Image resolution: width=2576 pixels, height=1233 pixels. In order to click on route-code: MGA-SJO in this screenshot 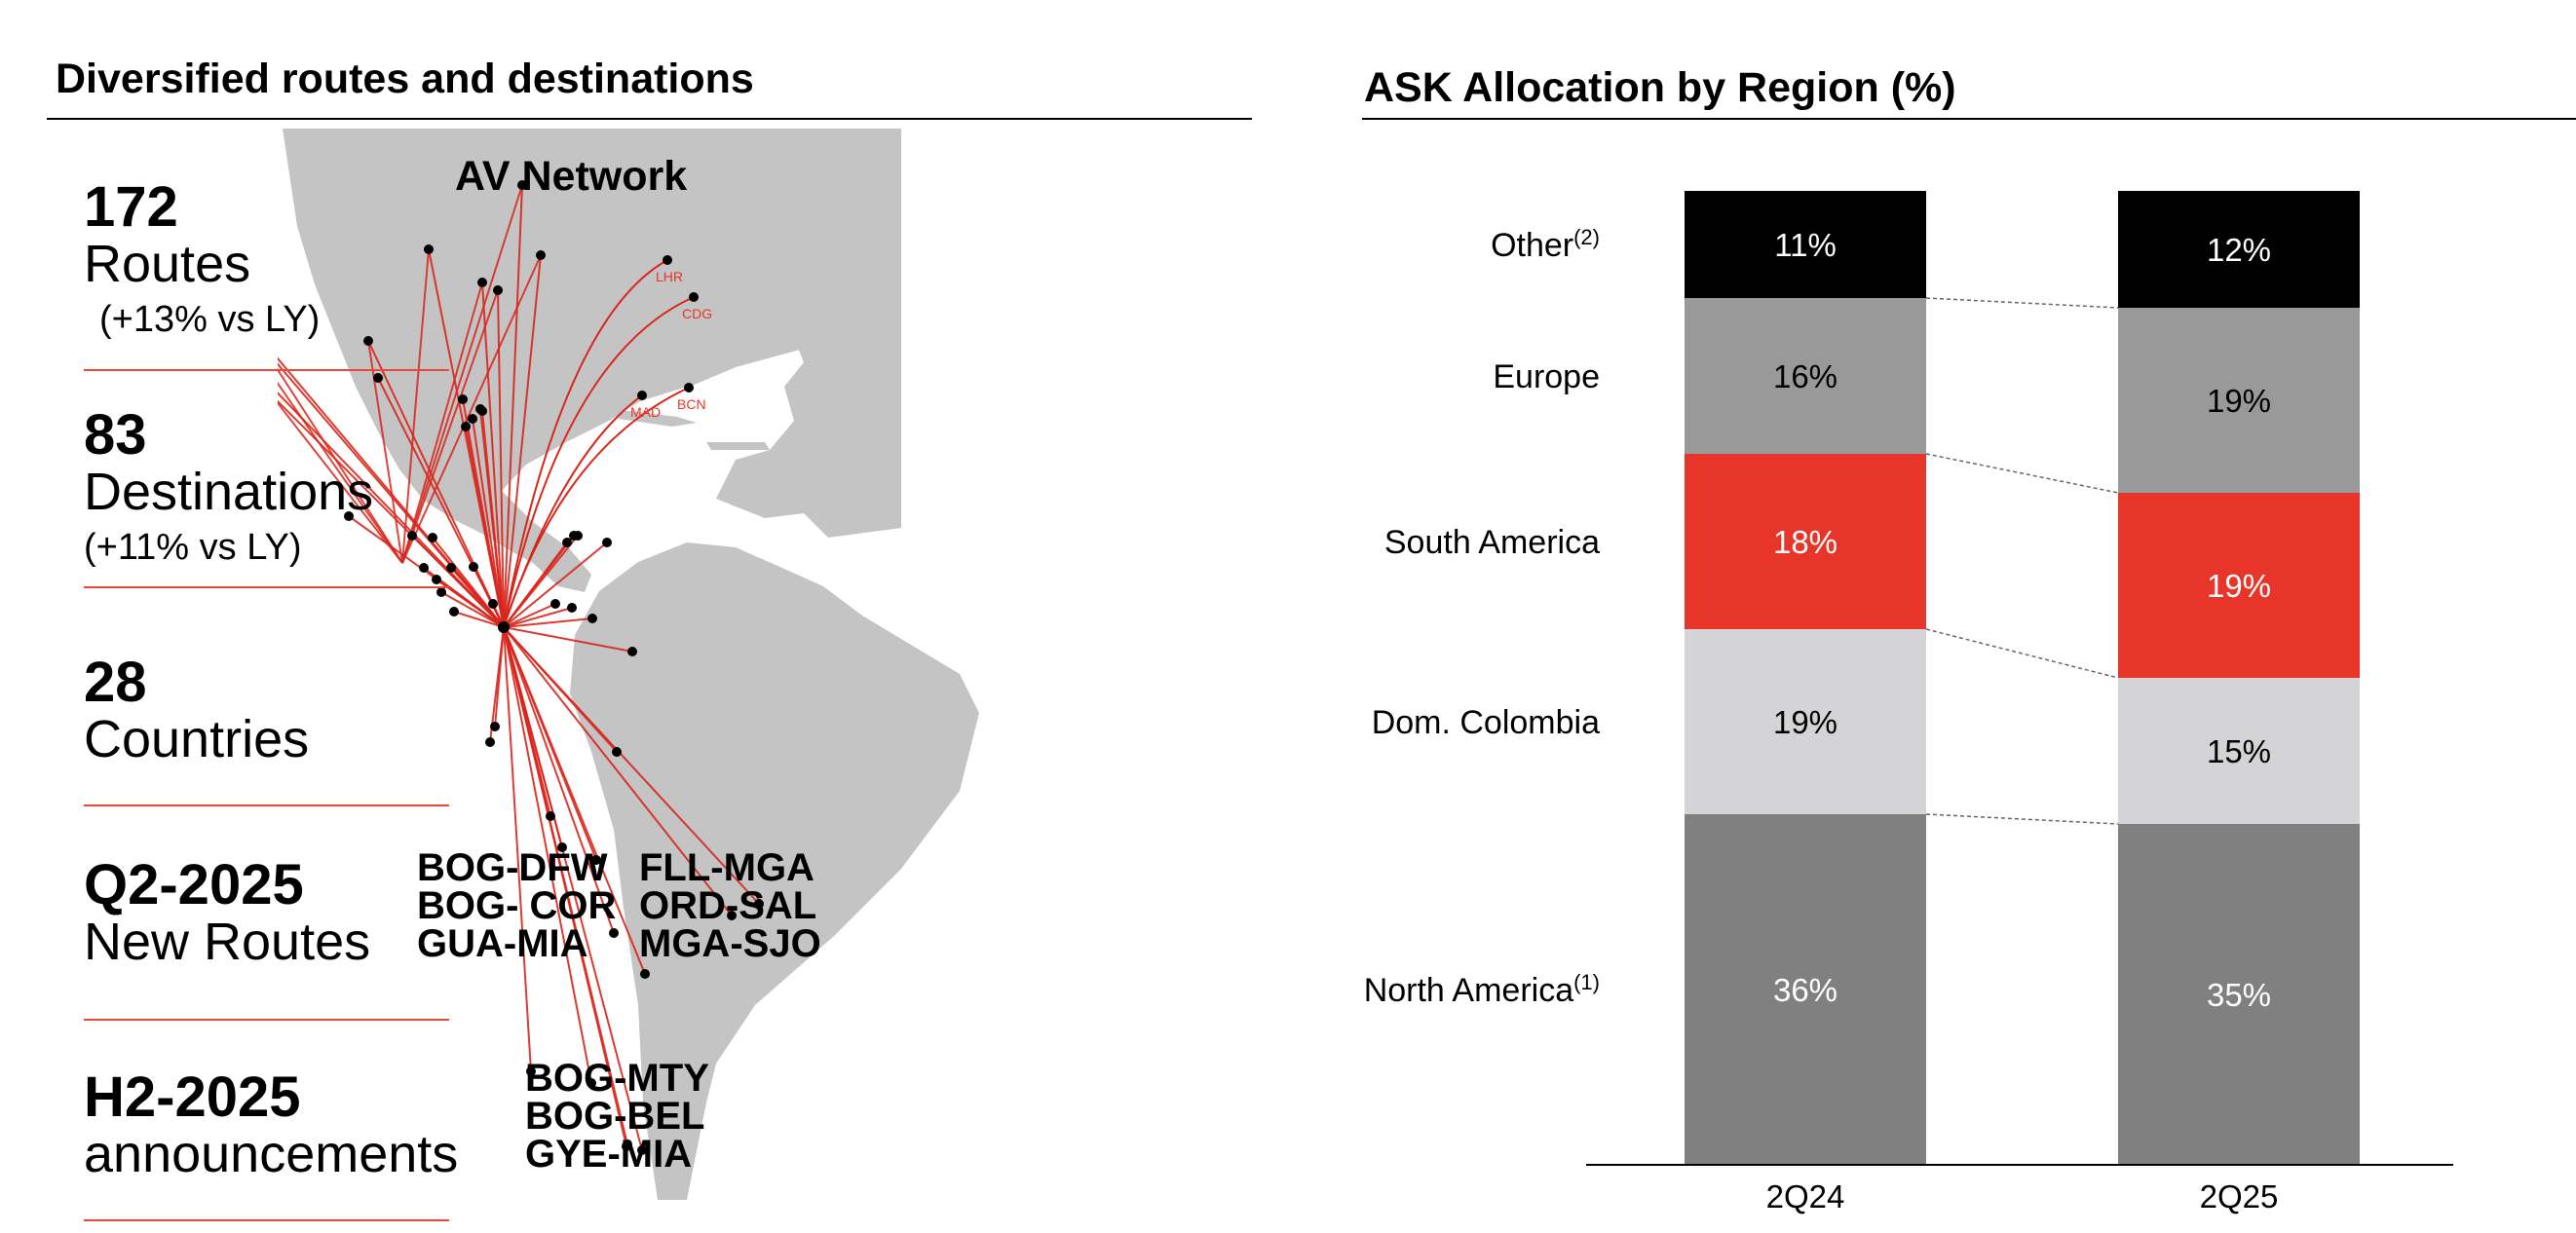, I will do `click(730, 944)`.